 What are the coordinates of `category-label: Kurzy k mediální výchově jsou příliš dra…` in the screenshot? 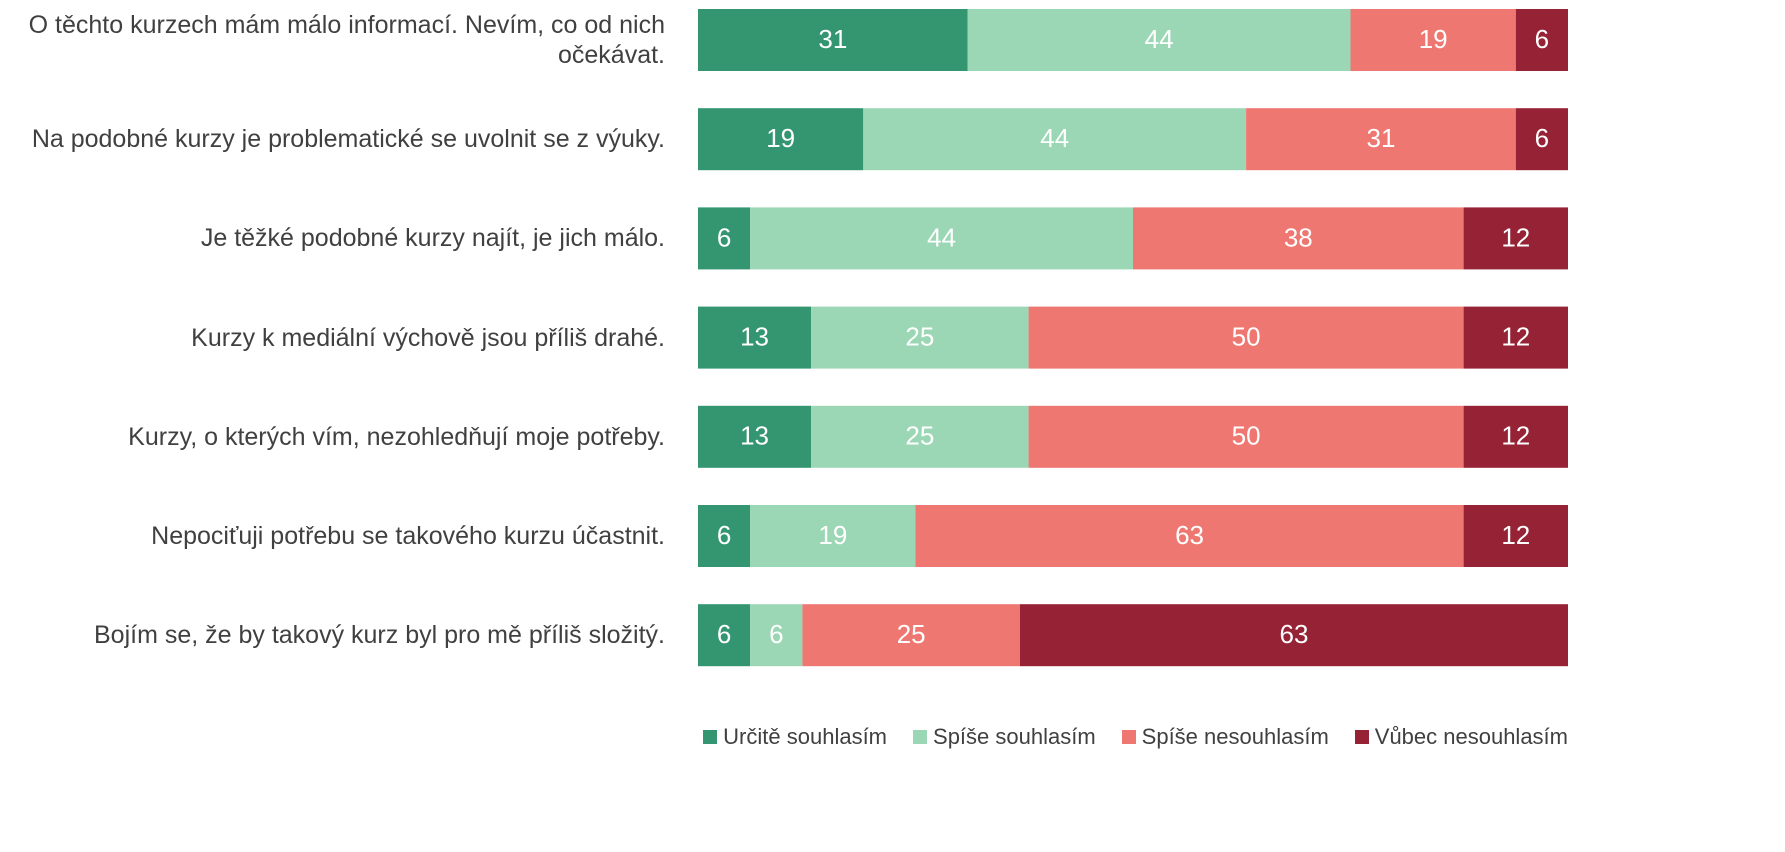 It's located at (428, 337).